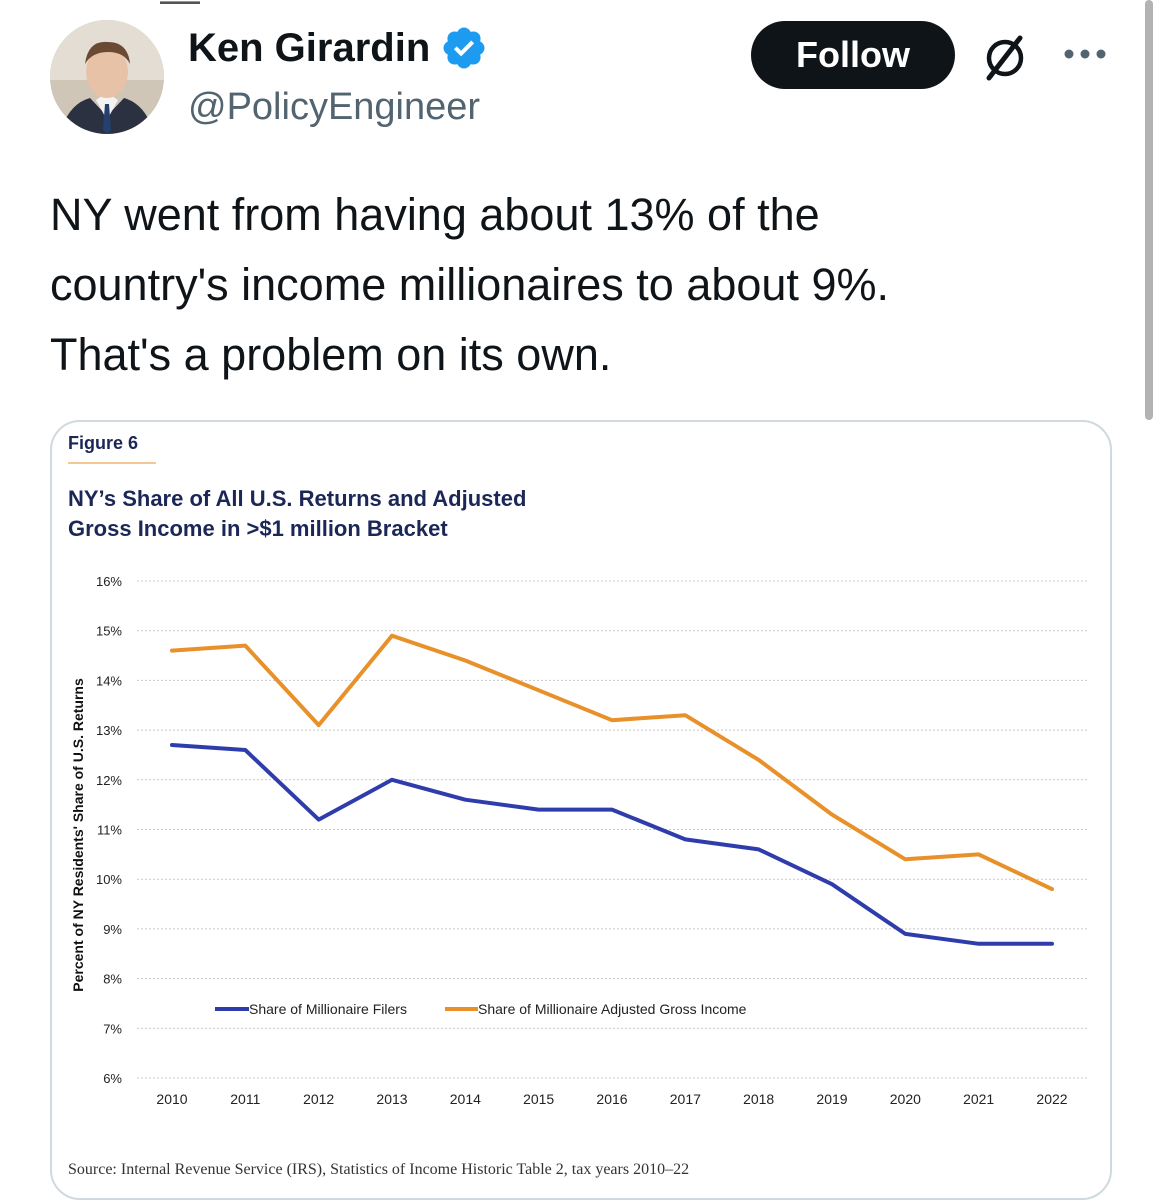 This screenshot has height=1200, width=1161. I want to click on y-tick-label: 11%, so click(109, 830).